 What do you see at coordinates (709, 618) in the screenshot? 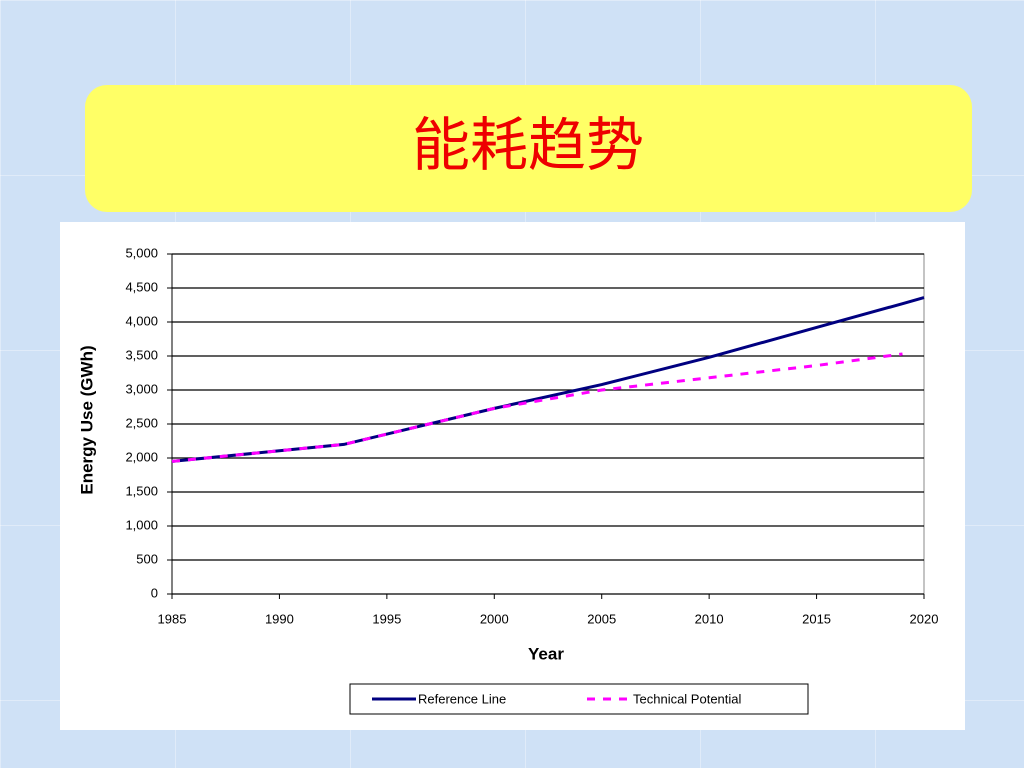
I see `x-tick-label: 2010` at bounding box center [709, 618].